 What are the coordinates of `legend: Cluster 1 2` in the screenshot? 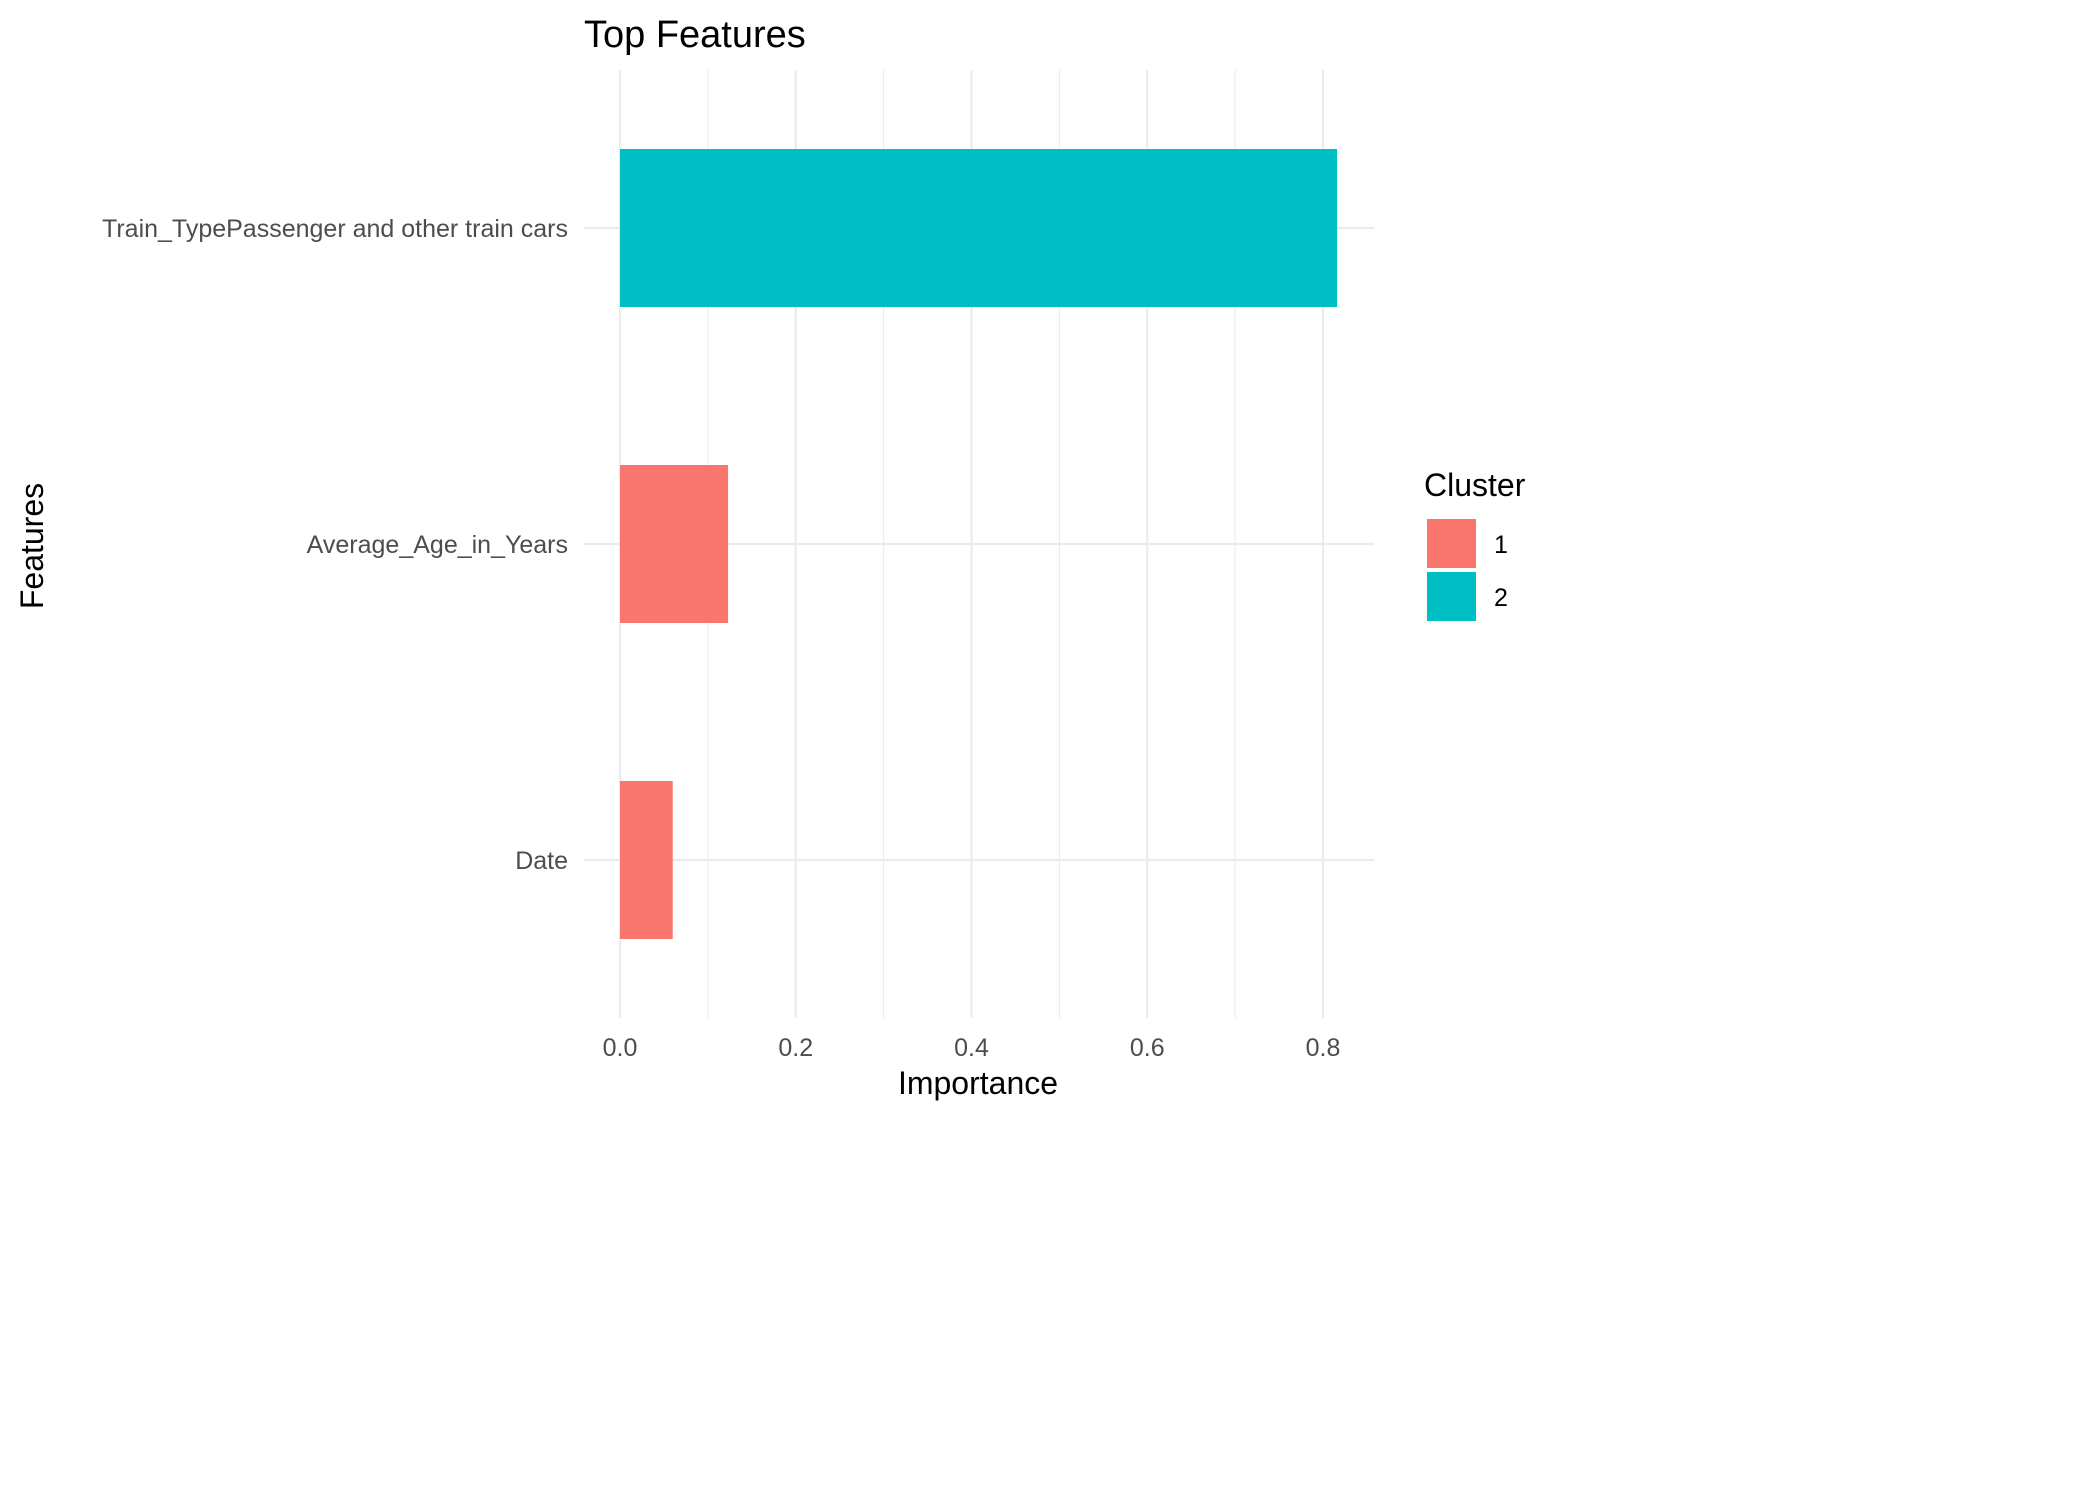 It's located at (1475, 544).